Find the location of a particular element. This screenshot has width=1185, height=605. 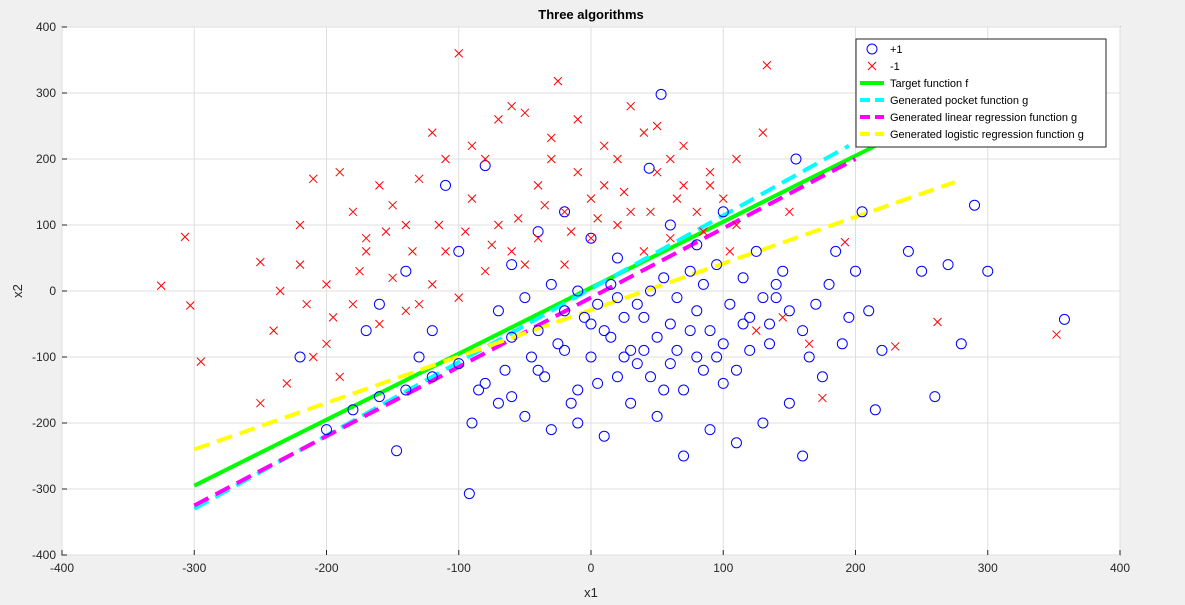

y-tick-label: -300 is located at coordinates (44, 489).